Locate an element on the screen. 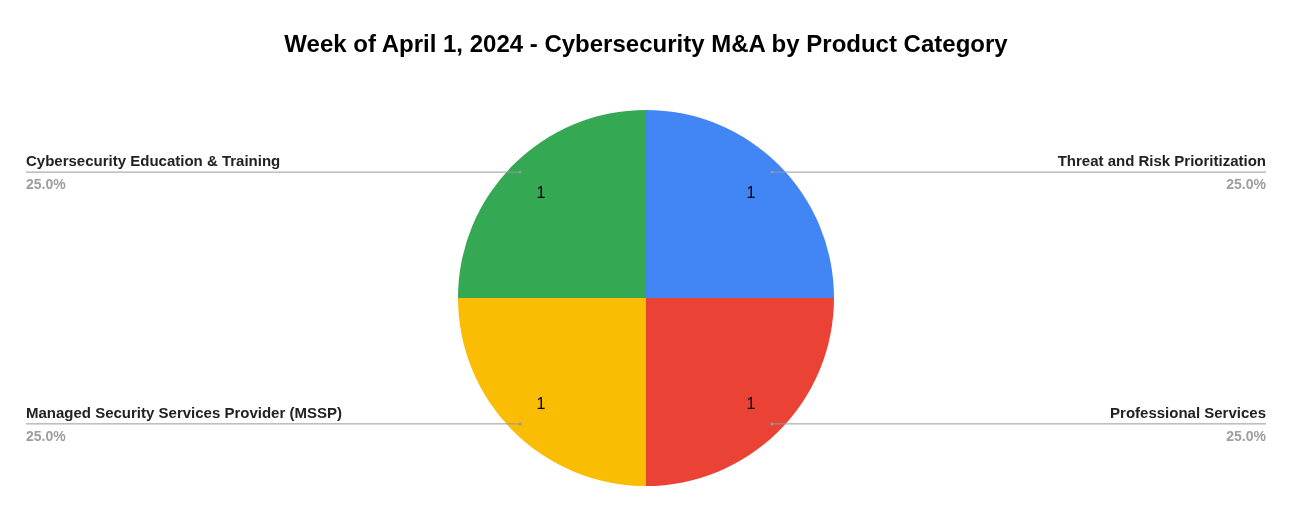 The width and height of the screenshot is (1292, 512). slice-label: Managed Security Services Provider (MSSP) is located at coordinates (184, 412).